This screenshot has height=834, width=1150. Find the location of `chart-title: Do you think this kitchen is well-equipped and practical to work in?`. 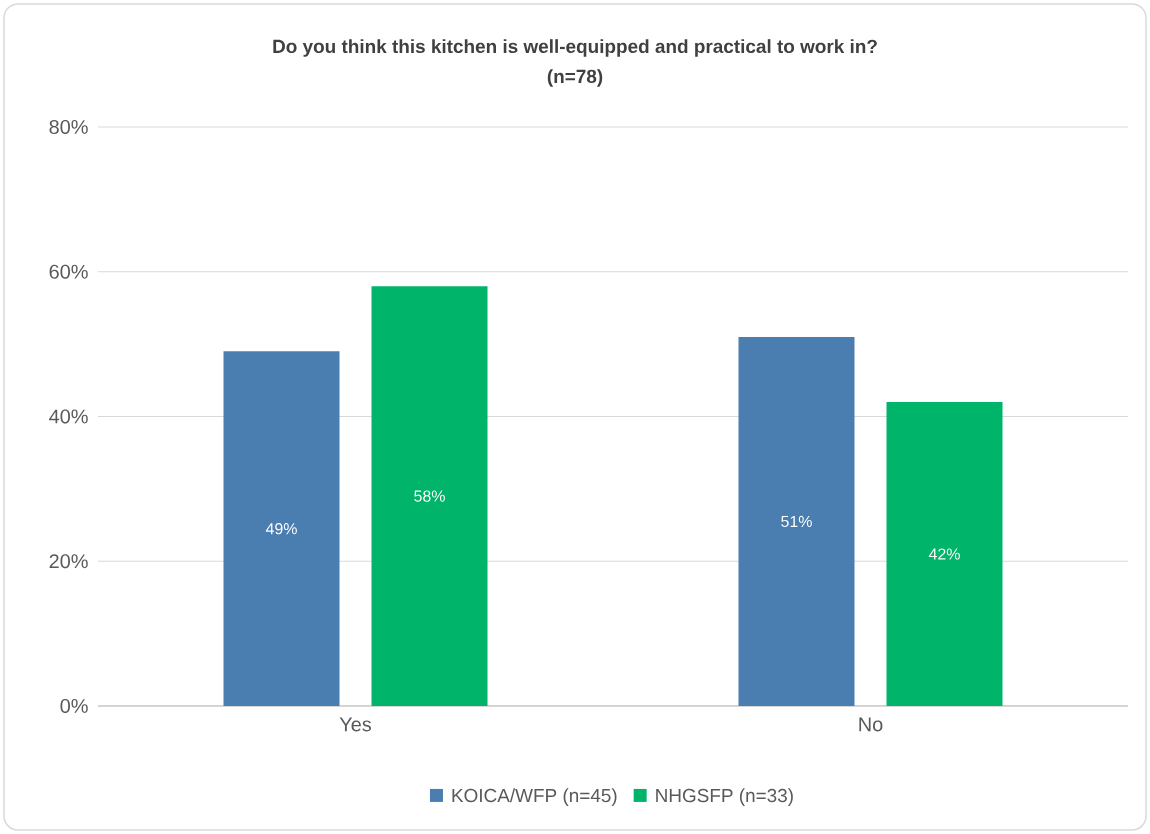

chart-title: Do you think this kitchen is well-equipped and practical to work in? is located at coordinates (575, 48).